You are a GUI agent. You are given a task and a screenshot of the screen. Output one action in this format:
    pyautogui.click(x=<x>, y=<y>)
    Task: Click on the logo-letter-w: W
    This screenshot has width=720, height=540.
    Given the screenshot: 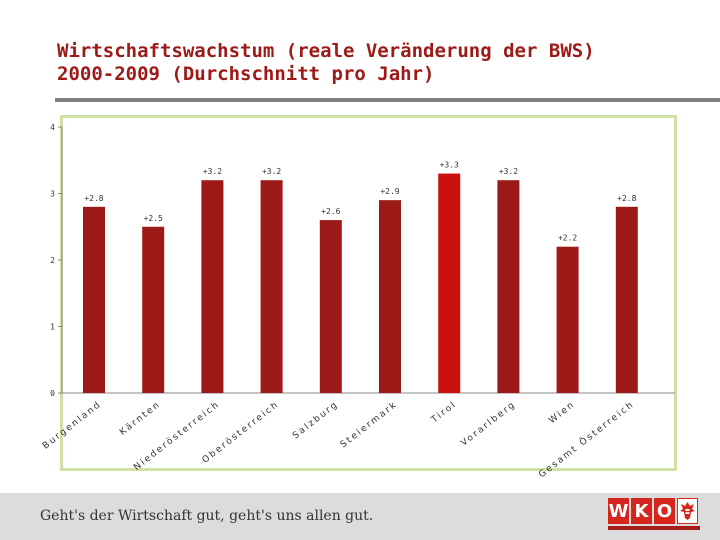 What is the action you would take?
    pyautogui.click(x=618, y=511)
    